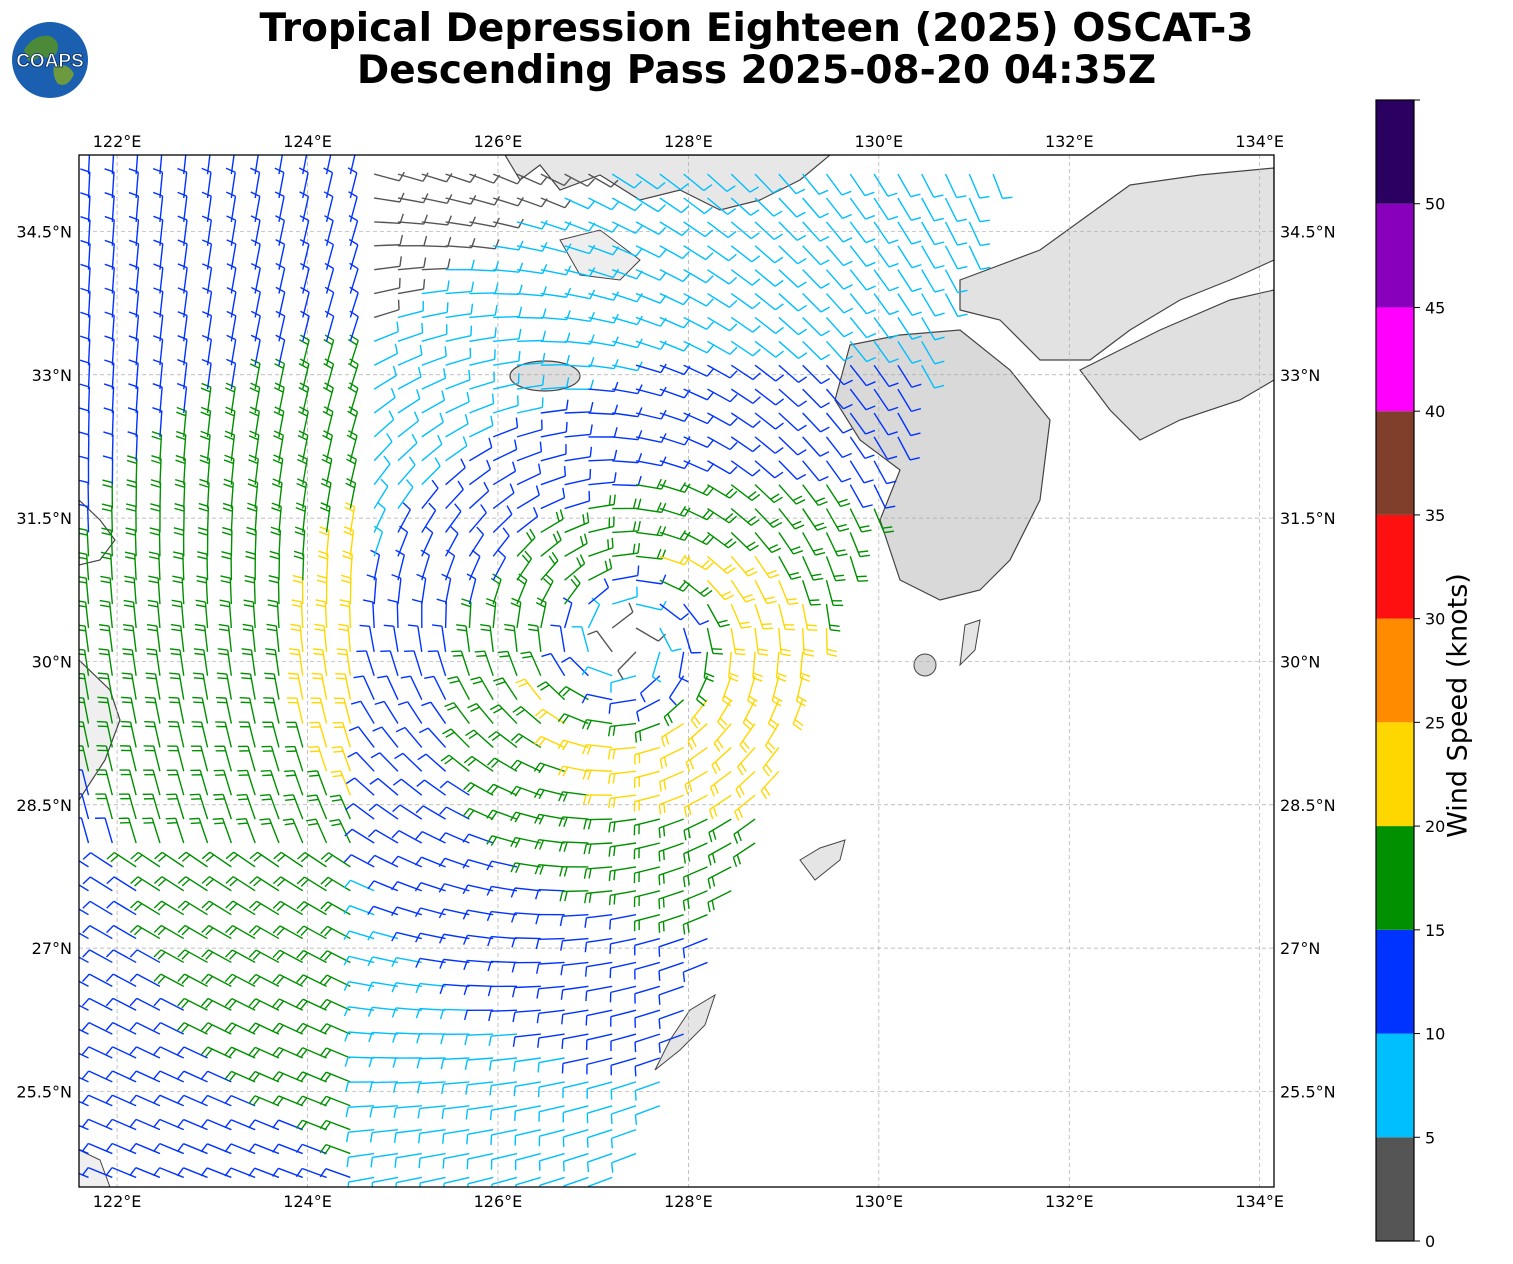  Describe the element at coordinates (756, 70) in the screenshot. I see `chart-title-line2: Descending Pass 2025-08-20 04:35Z` at that location.